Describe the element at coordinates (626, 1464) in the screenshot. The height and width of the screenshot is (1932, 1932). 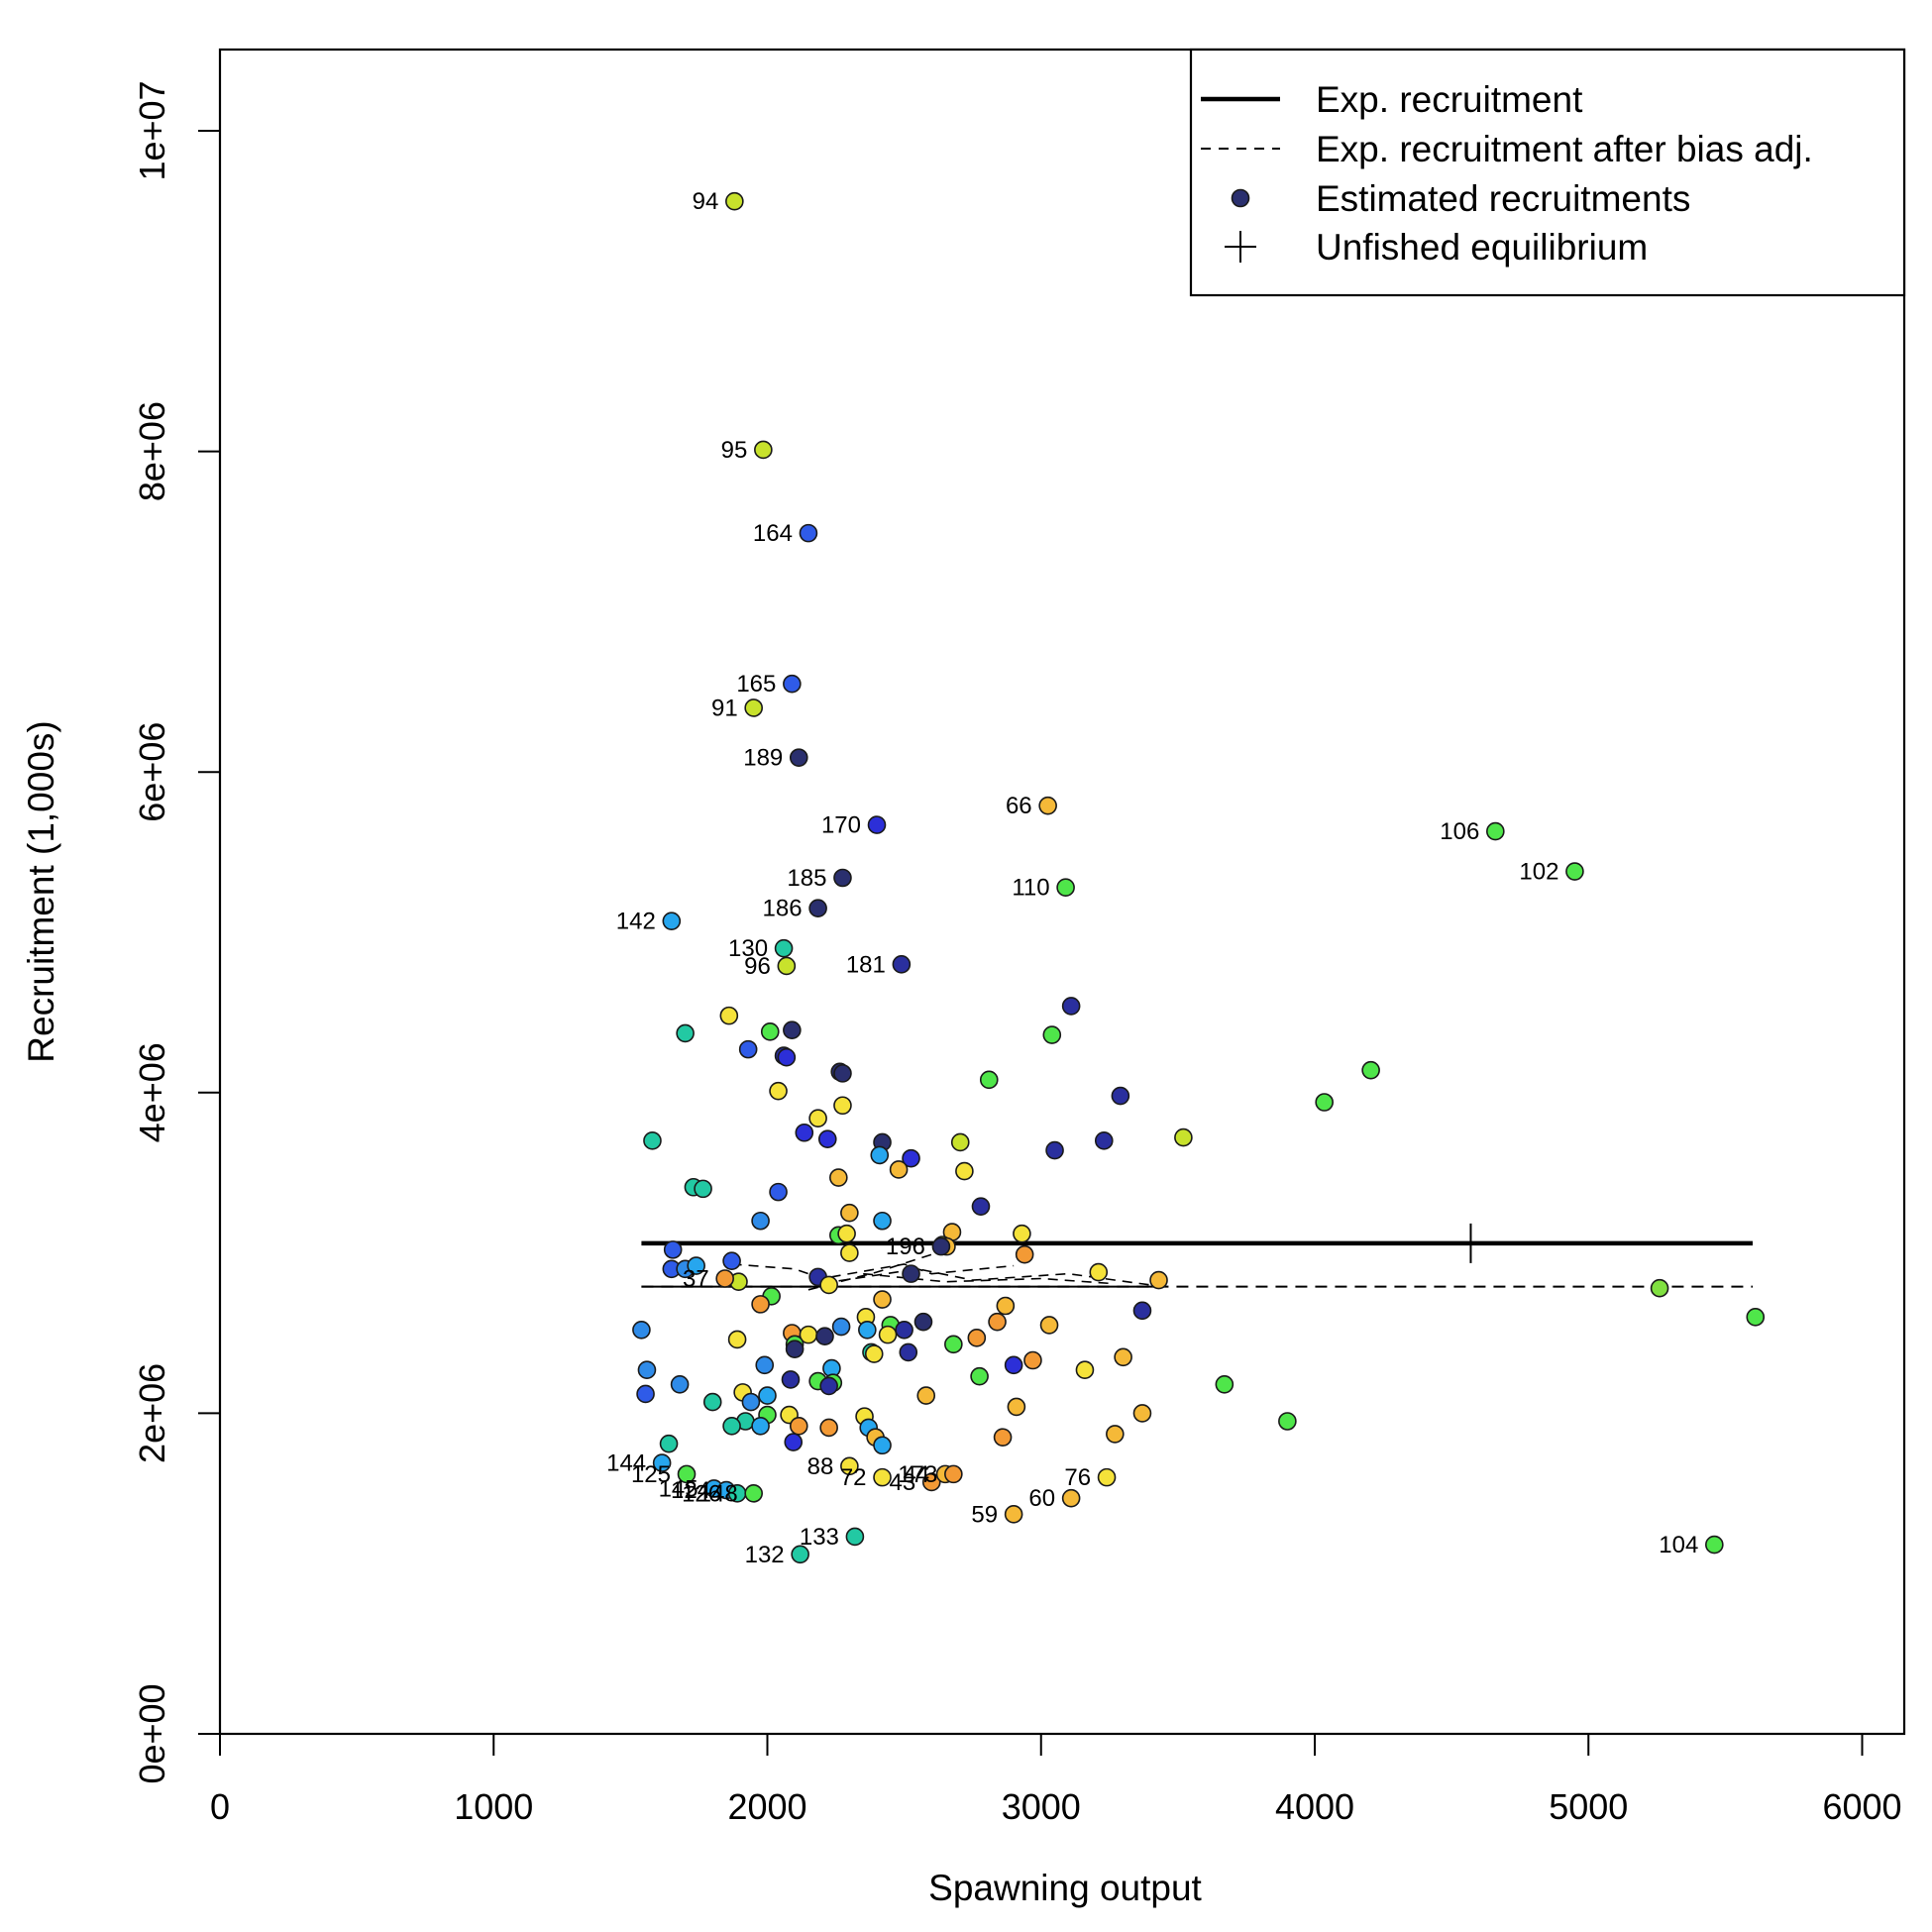
I see `point-label: 144` at that location.